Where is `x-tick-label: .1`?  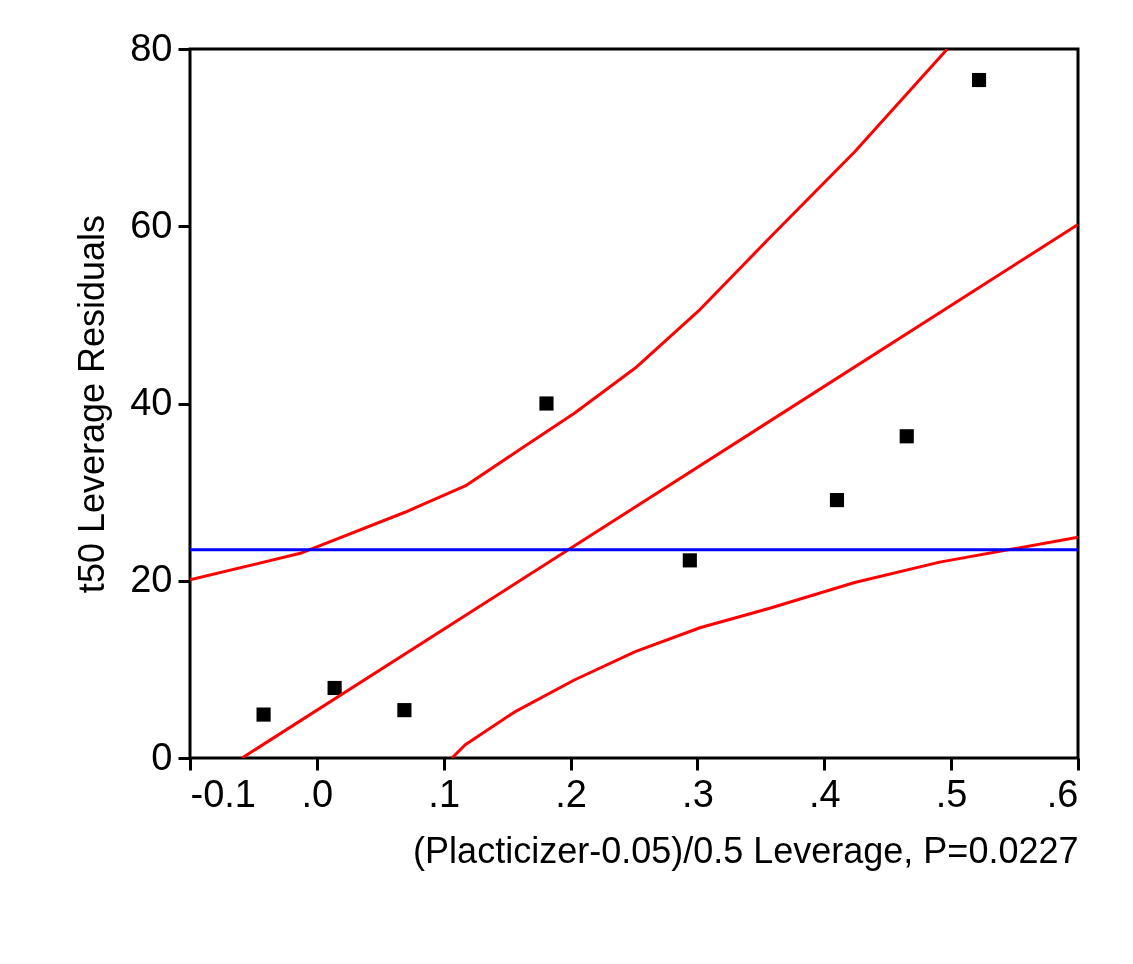 x-tick-label: .1 is located at coordinates (444, 793).